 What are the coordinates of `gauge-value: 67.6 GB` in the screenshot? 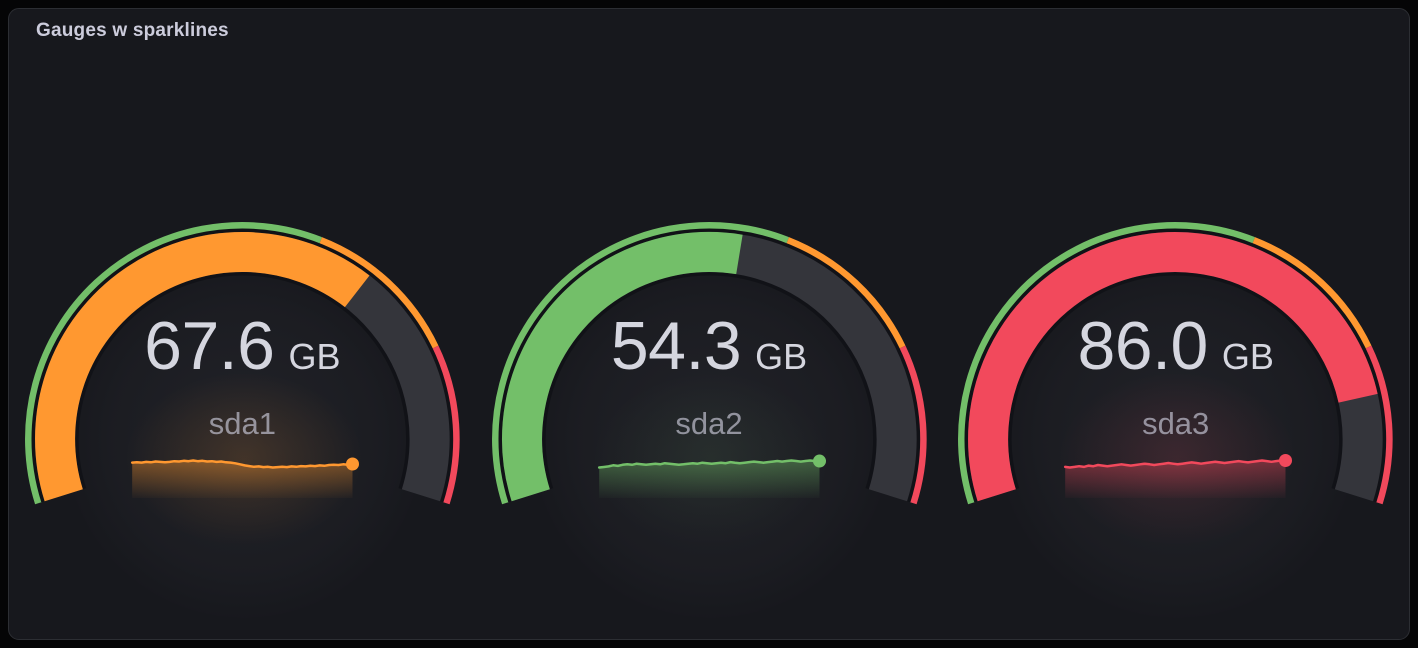 It's located at (242, 346).